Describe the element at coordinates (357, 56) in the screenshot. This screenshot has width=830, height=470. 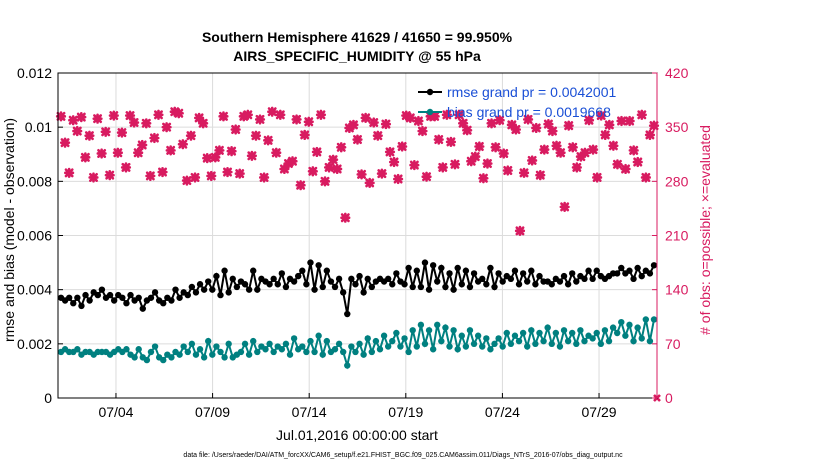
I see `chart-subtitle: AIRS_SPECIFIC_HUMIDITY @ 55 hPa` at that location.